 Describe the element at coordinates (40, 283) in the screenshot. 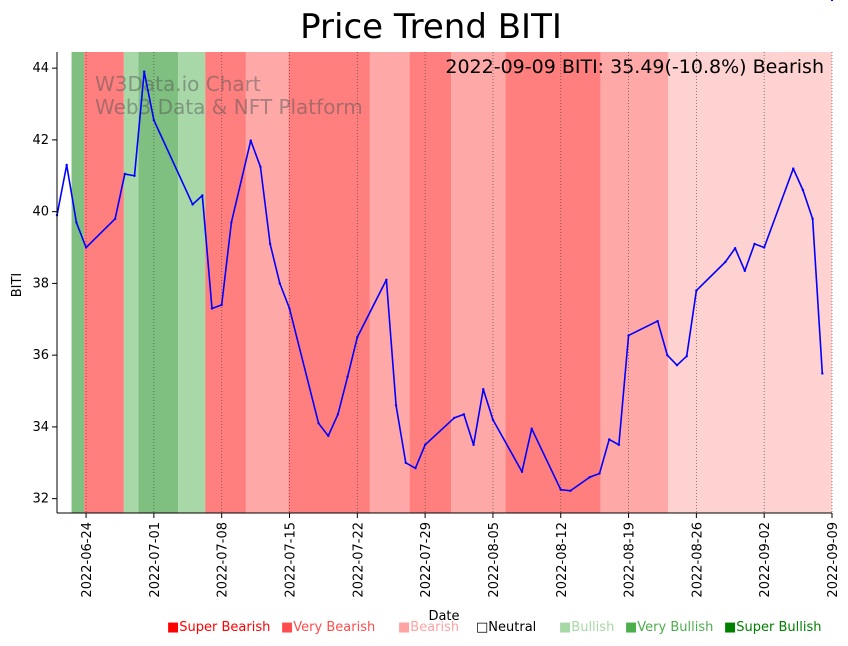

I see `y-tick-label: 38` at that location.